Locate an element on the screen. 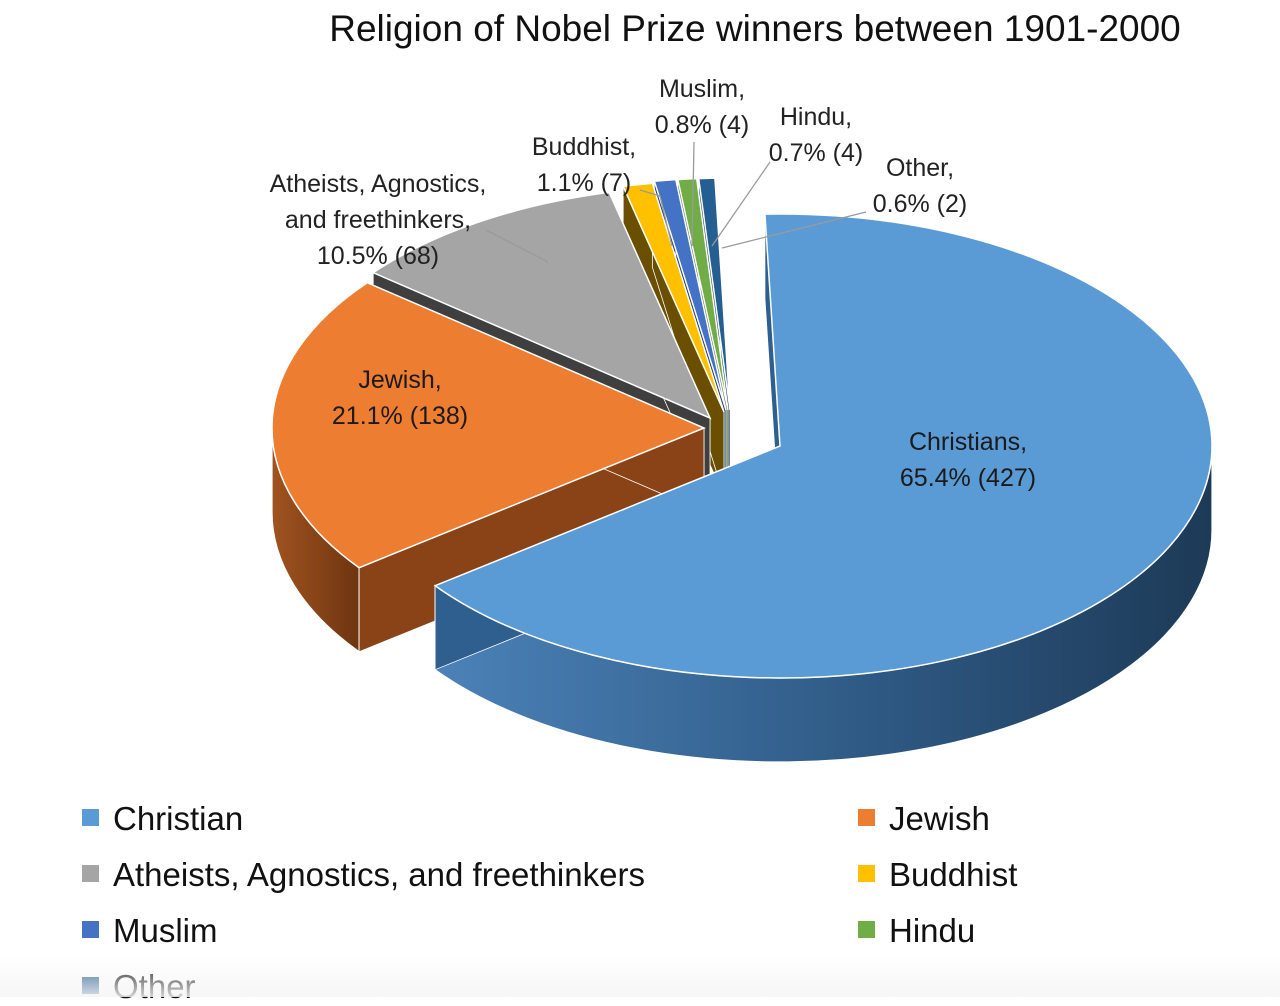 This screenshot has height=1006, width=1280. data-label-line: 21.1% (138) is located at coordinates (400, 416).